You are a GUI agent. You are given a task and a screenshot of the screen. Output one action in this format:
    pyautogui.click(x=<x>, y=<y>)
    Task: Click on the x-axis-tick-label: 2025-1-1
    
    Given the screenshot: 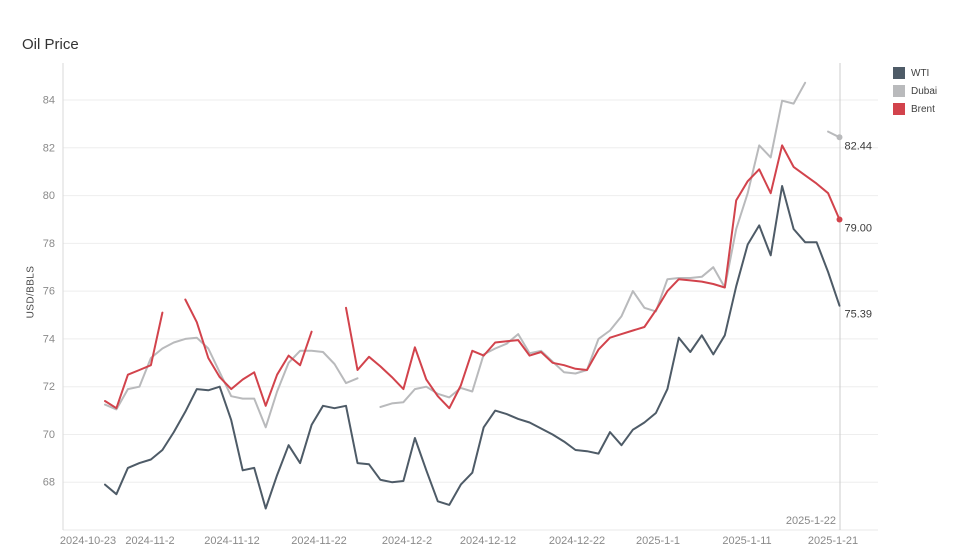 What is the action you would take?
    pyautogui.click(x=658, y=541)
    